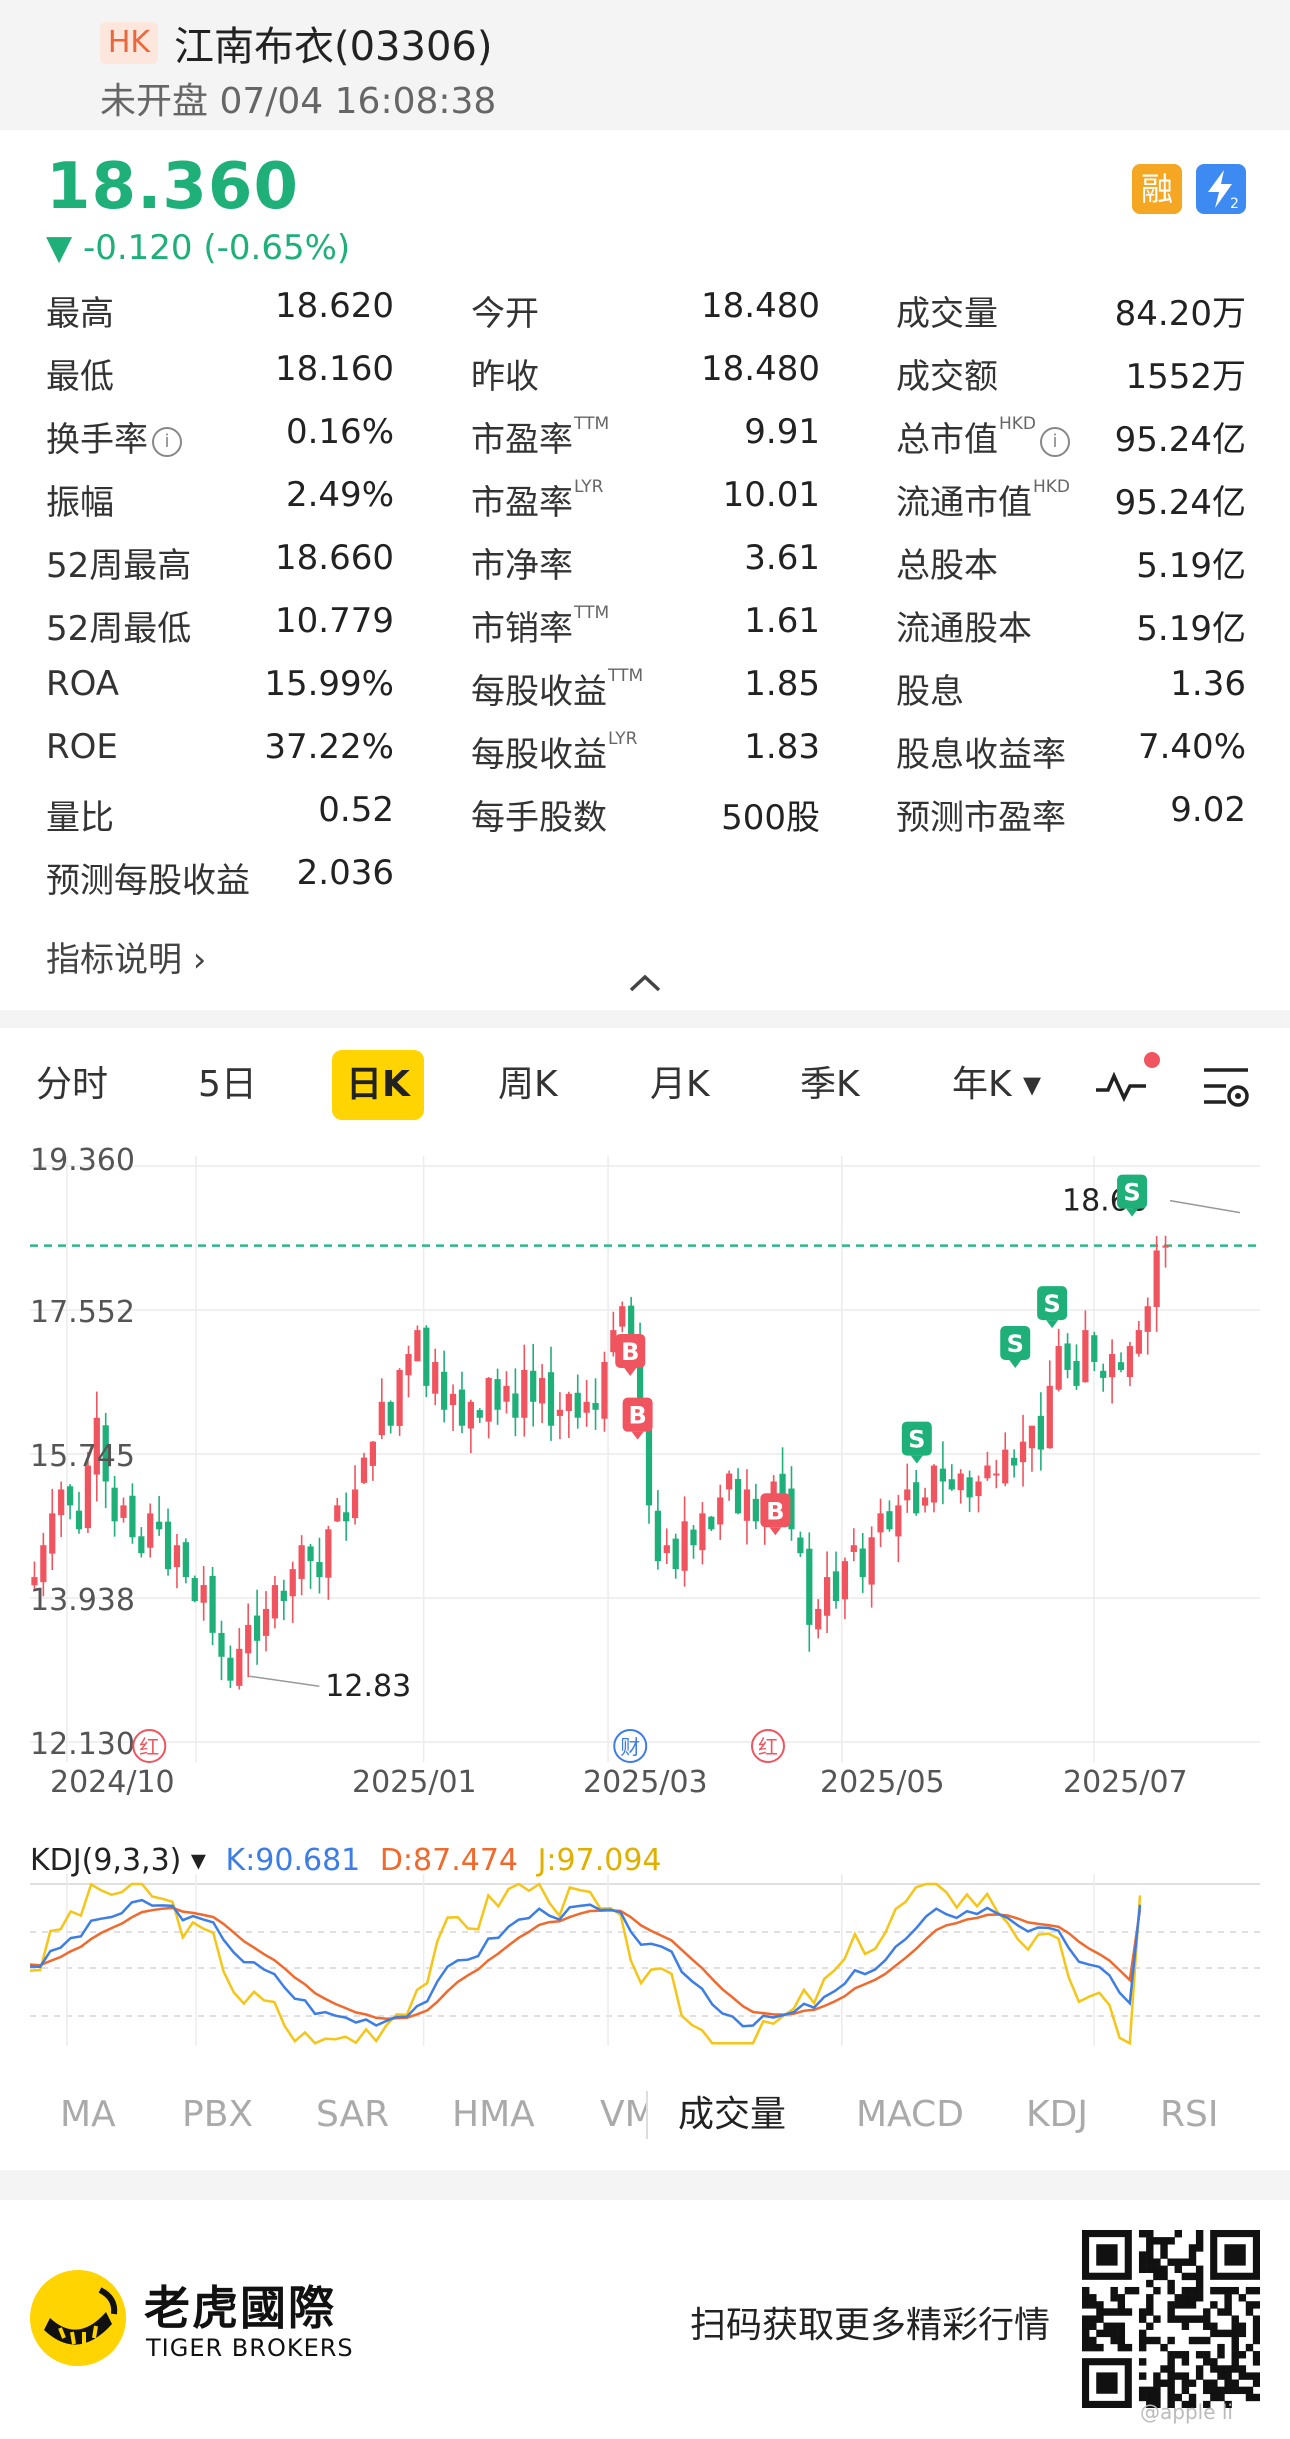 The width and height of the screenshot is (1290, 2439). Describe the element at coordinates (240, 2308) in the screenshot. I see `brand-name-cn: 老虎國際` at that location.